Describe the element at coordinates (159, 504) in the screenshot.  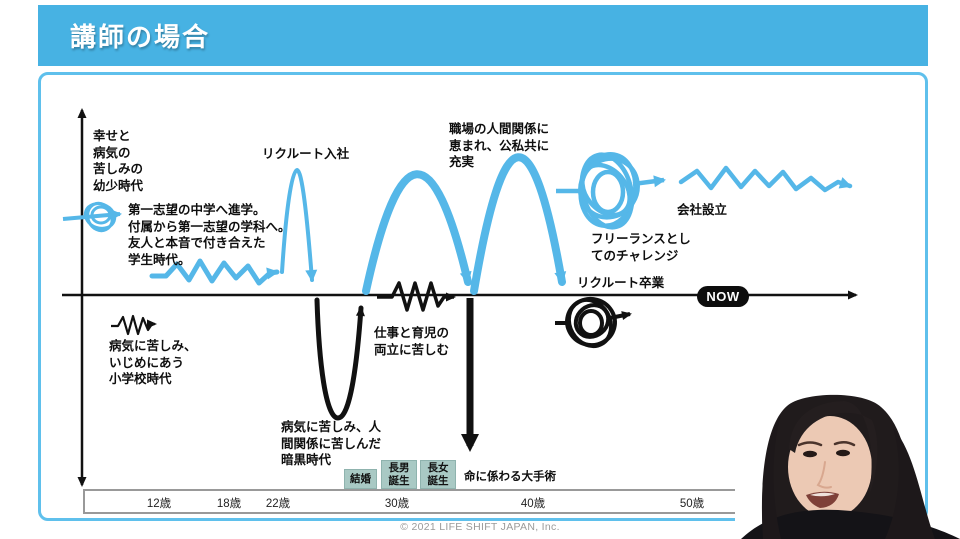
I see `age-tick-12: 12歳` at that location.